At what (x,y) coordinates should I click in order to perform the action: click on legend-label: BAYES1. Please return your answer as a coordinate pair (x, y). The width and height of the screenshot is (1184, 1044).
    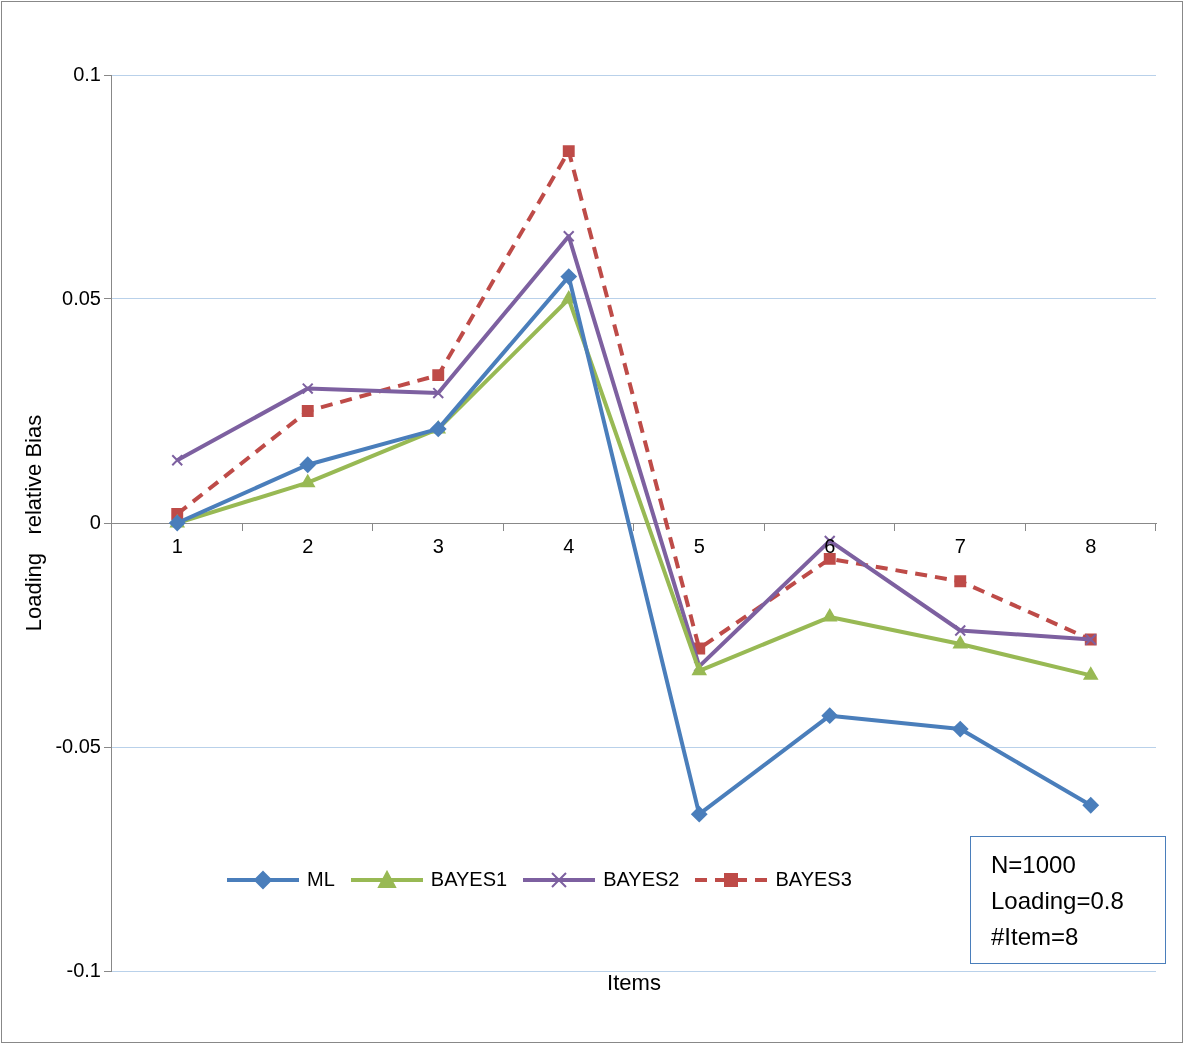
    Looking at the image, I should click on (469, 879).